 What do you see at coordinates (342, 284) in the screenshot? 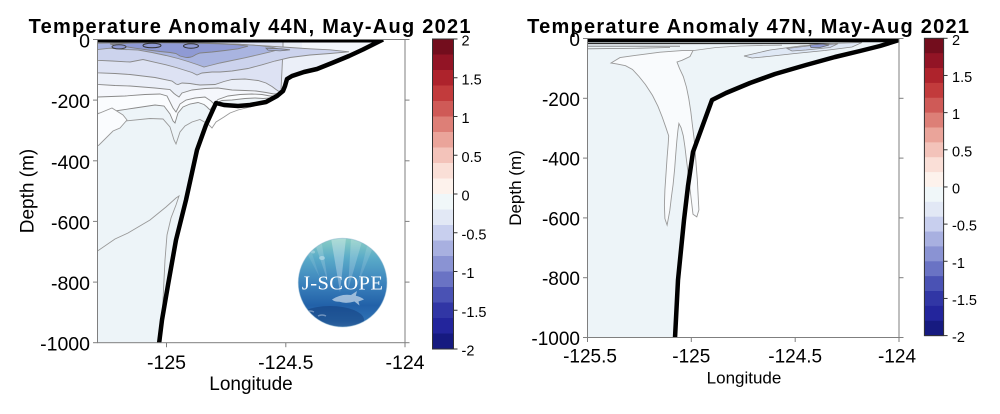
I see `svg-text: J-SCOPE` at bounding box center [342, 284].